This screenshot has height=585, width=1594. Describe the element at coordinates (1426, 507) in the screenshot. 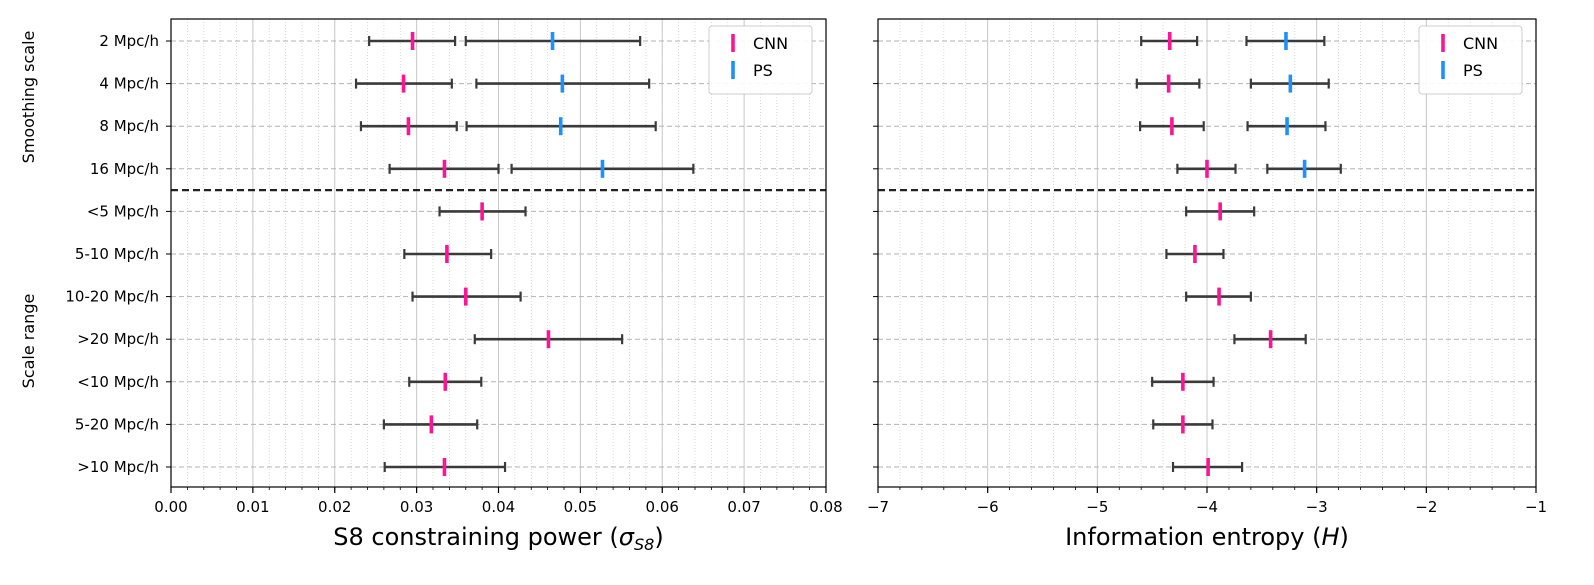

I see `x-tick-label: −2` at that location.